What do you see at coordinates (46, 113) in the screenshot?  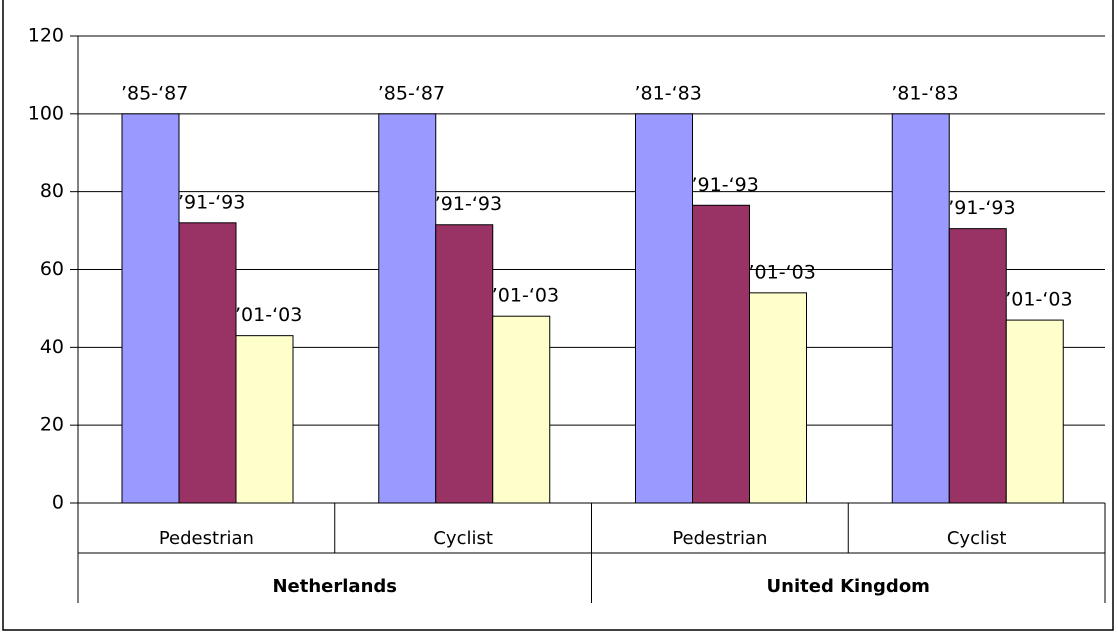 I see `y-tick-label: 100` at bounding box center [46, 113].